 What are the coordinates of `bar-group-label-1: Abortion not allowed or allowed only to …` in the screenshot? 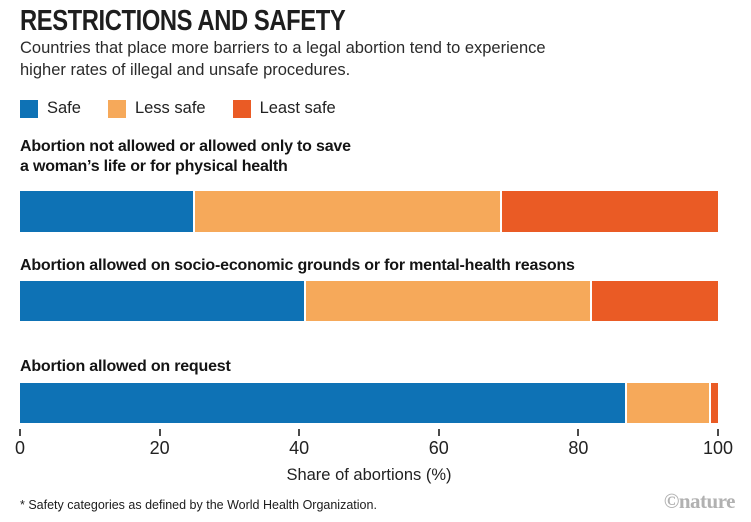 It's located at (185, 157).